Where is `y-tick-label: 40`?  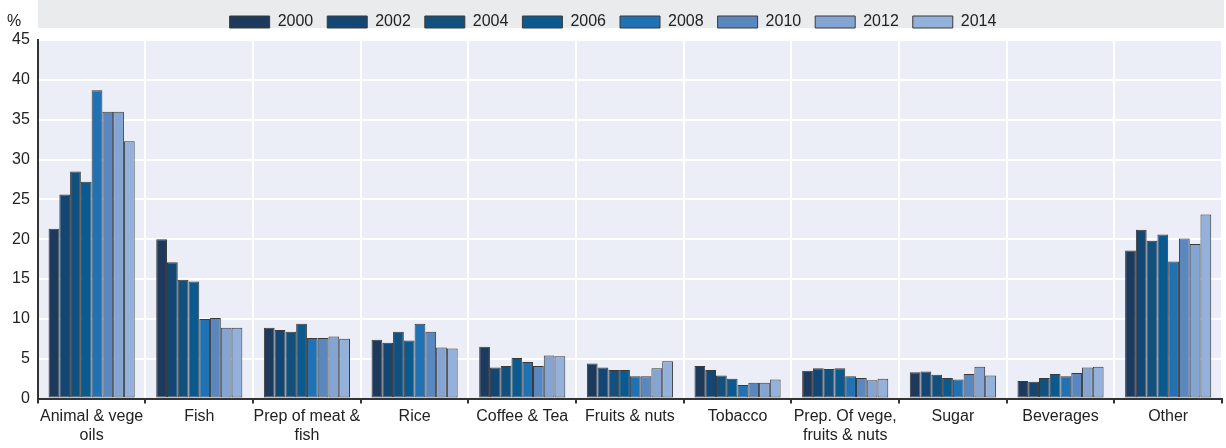
y-tick-label: 40 is located at coordinates (21, 79).